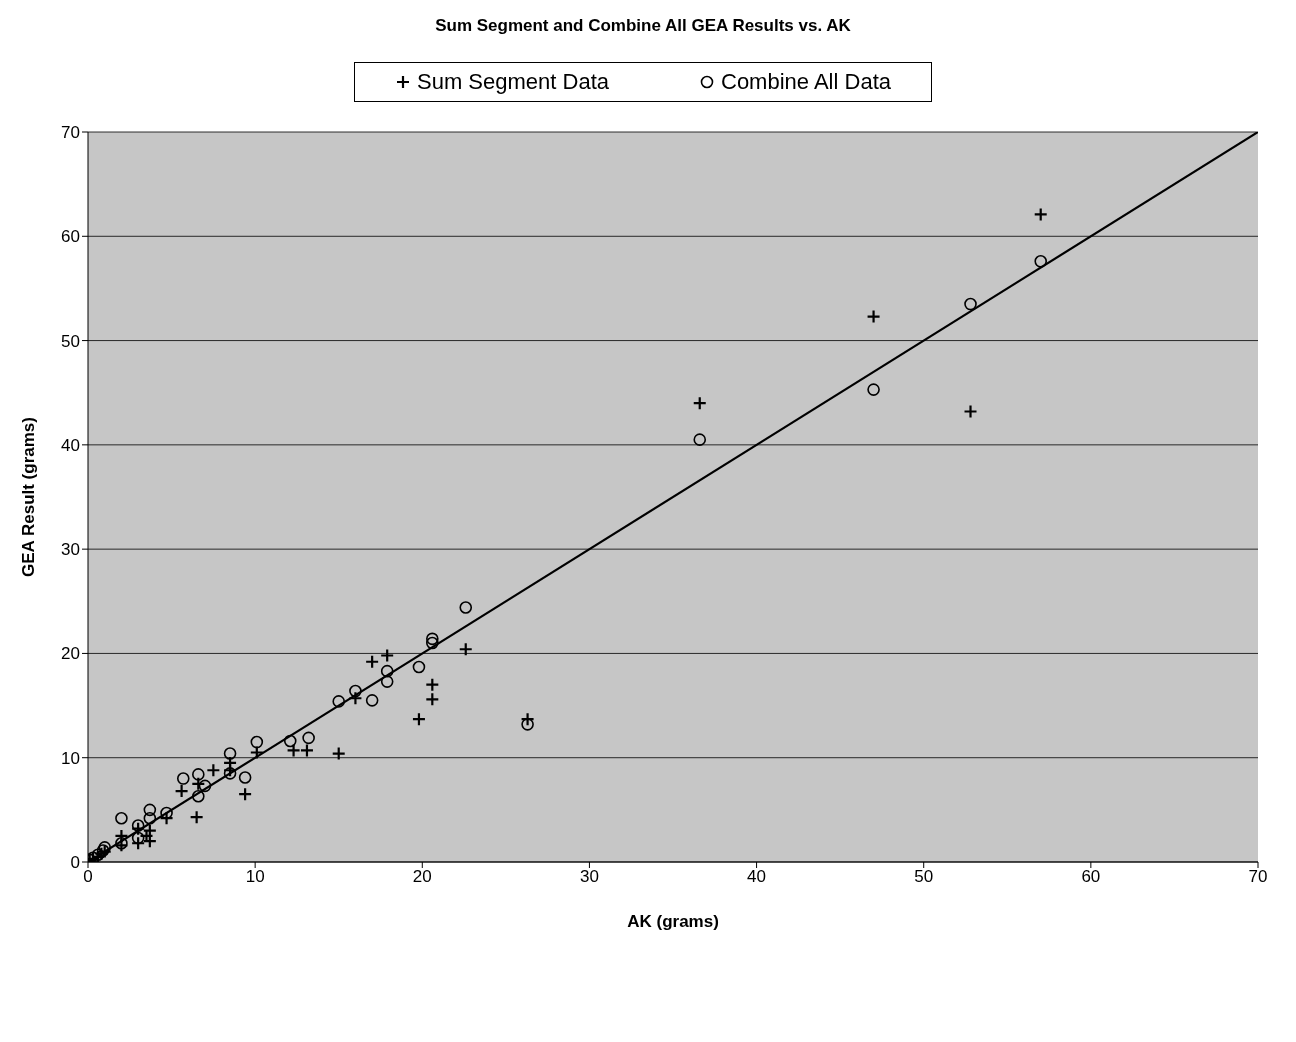  What do you see at coordinates (1258, 877) in the screenshot?
I see `x-tick-label: 70` at bounding box center [1258, 877].